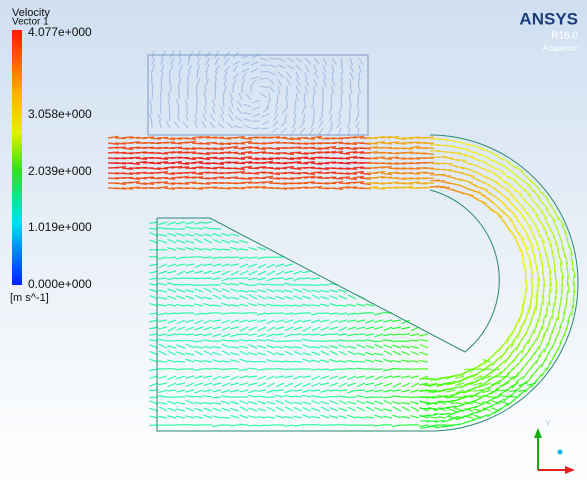 This screenshot has width=587, height=493. I want to click on legend-tick-label: 3.058e+000, so click(60, 114).